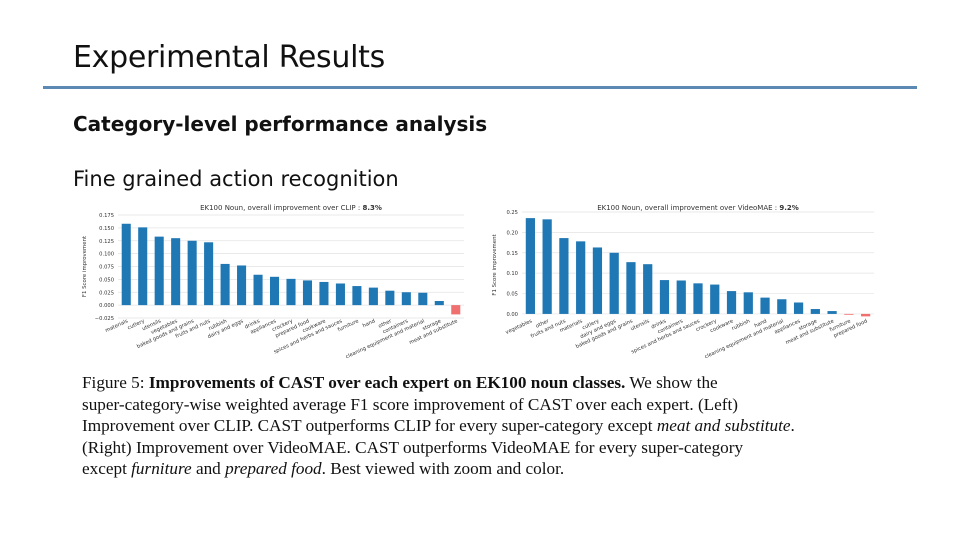  What do you see at coordinates (512, 213) in the screenshot?
I see `y-tick-label: 0.25` at bounding box center [512, 213].